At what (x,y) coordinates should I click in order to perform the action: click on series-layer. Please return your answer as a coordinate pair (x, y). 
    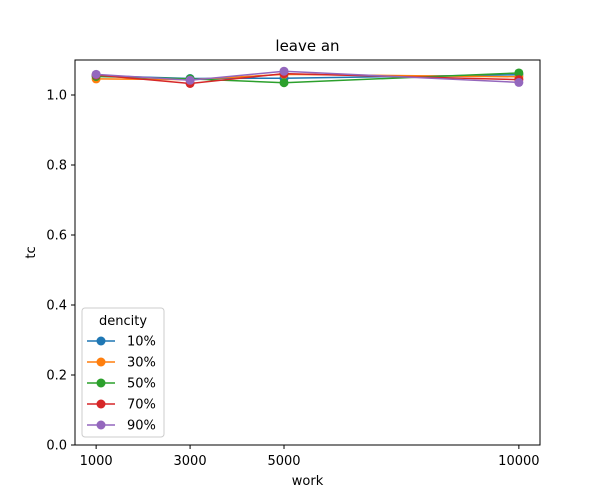
    Looking at the image, I should click on (307, 77).